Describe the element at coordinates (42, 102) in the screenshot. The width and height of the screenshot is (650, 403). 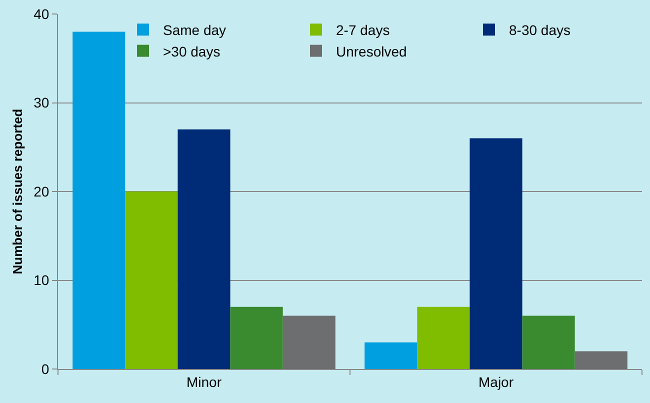
I see `y-tick-label: 30` at that location.